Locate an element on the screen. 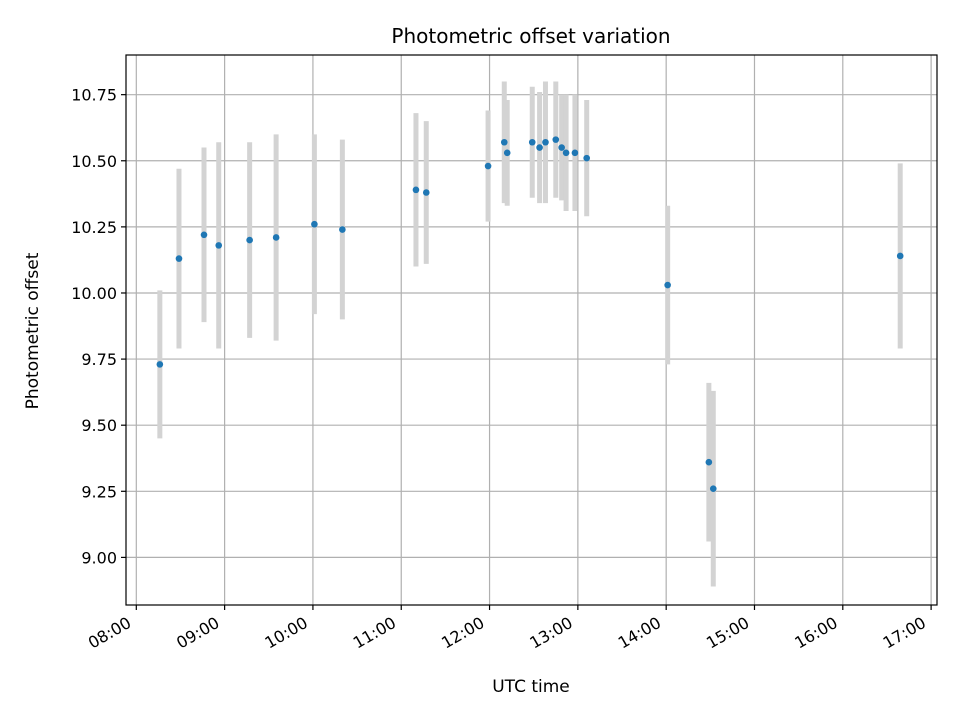 This screenshot has width=960, height=720. x-axis-title: UTC time is located at coordinates (531, 687).